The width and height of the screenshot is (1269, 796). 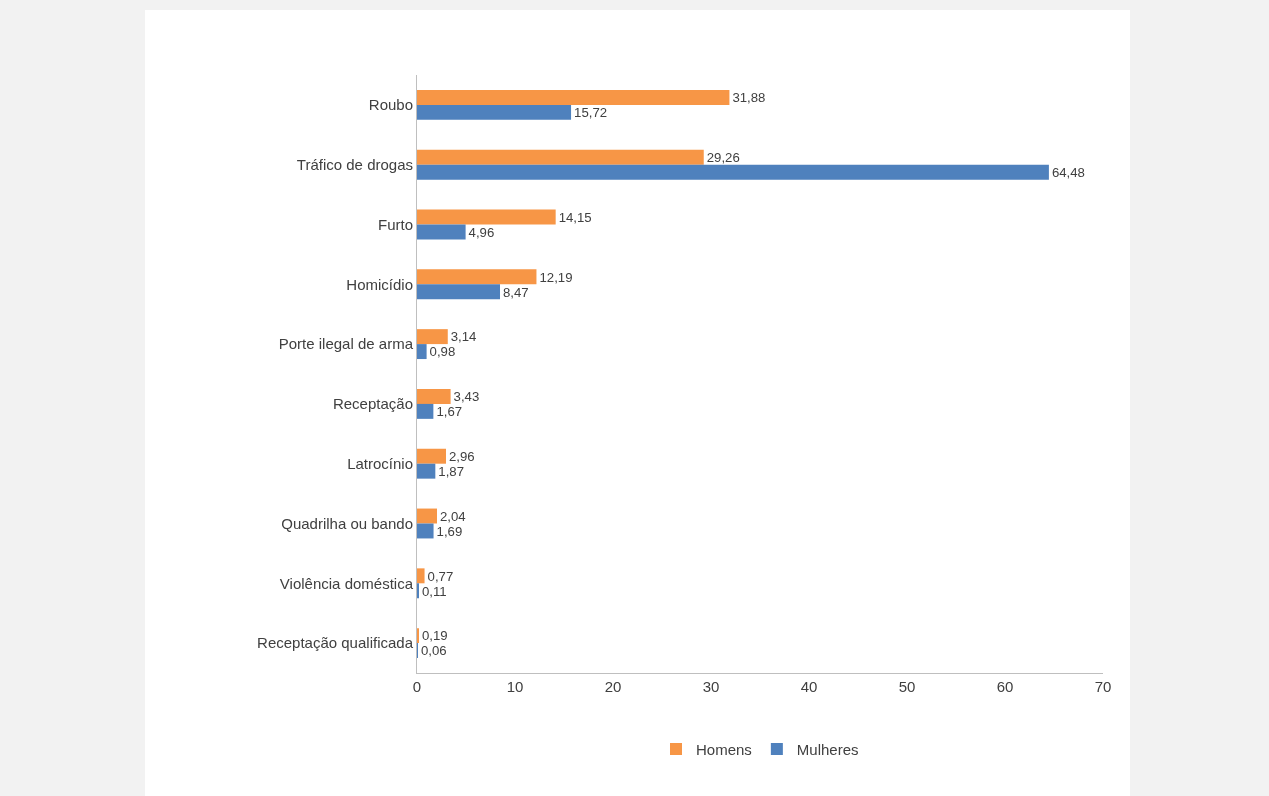 What do you see at coordinates (575, 217) in the screenshot?
I see `data-label: 14,15` at bounding box center [575, 217].